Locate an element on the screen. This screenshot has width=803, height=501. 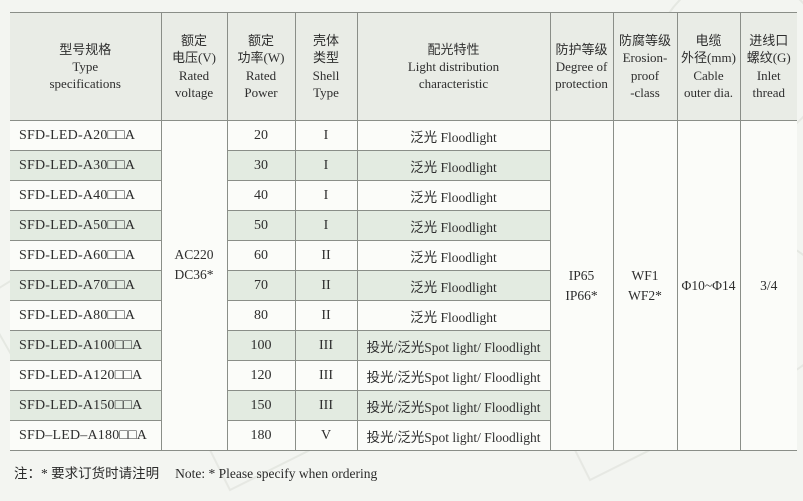
table-row: SFD-LED-A70□□A 70 II 泛光 Floodlight is located at coordinates (403, 285).